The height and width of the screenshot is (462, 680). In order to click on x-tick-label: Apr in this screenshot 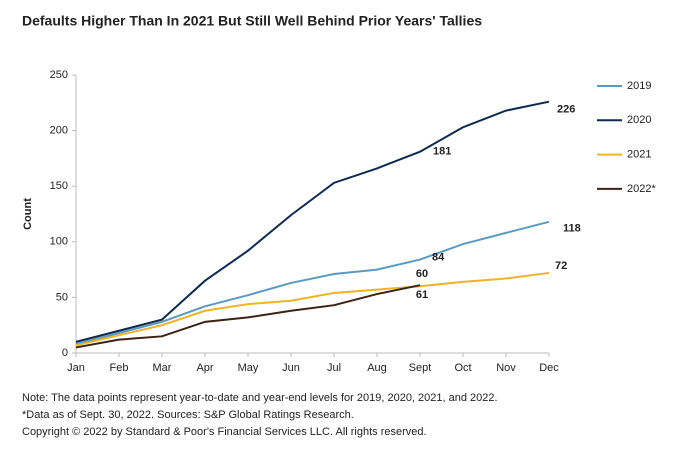, I will do `click(204, 368)`.